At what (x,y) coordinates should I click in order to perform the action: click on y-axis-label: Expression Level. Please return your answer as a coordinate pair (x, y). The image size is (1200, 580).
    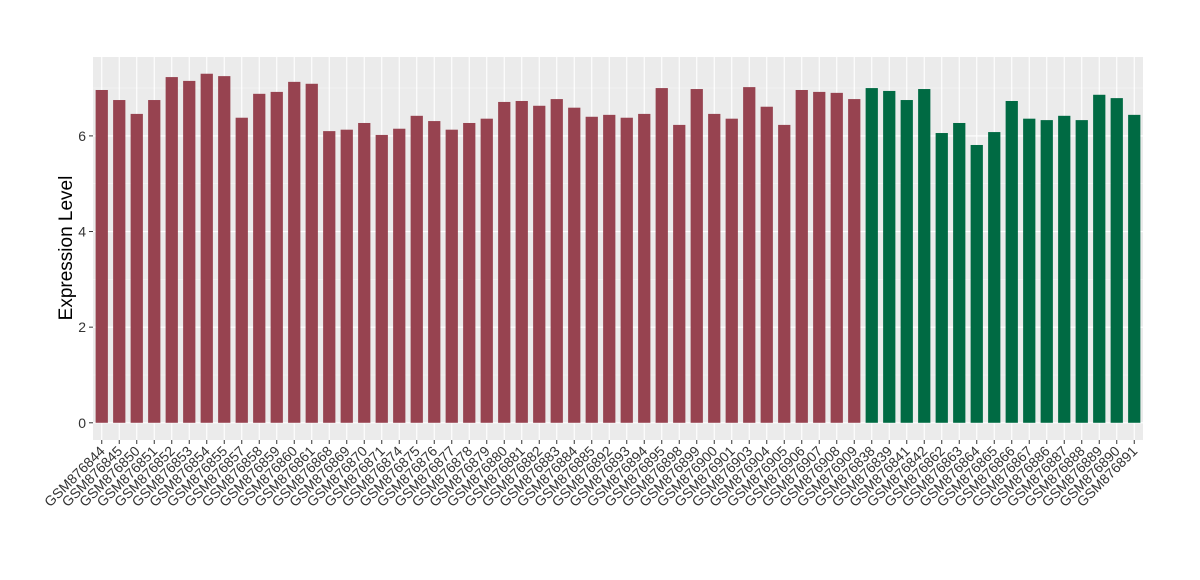
    Looking at the image, I should click on (66, 248).